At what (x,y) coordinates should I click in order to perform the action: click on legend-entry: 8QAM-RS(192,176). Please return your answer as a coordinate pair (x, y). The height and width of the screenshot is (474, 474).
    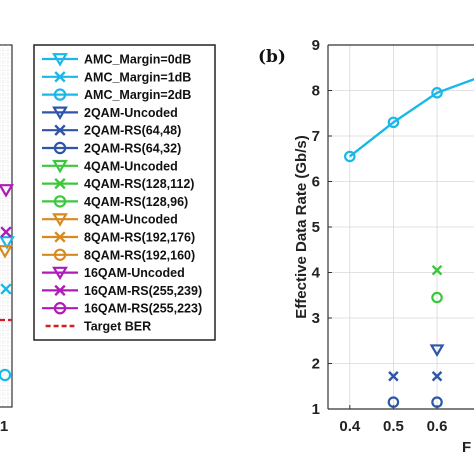
    Looking at the image, I should click on (118, 238).